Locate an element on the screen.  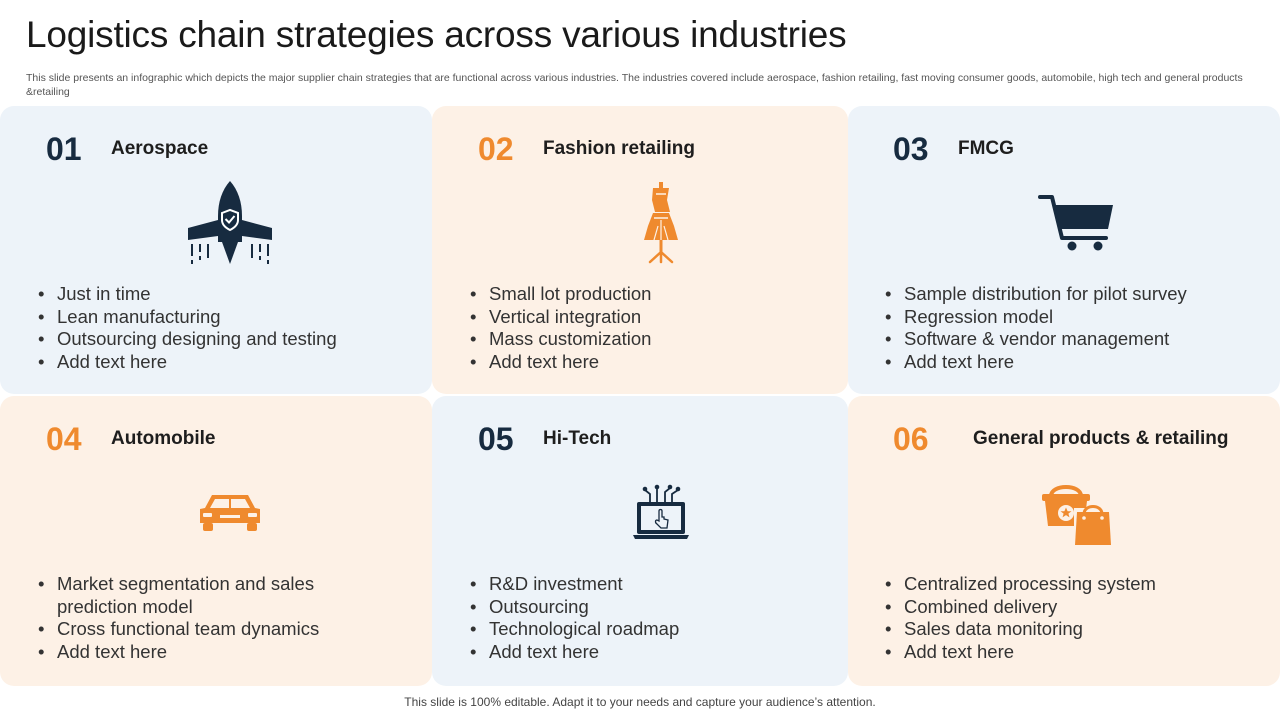
list-item: Cross functional team dynamics is located at coordinates (198, 629).